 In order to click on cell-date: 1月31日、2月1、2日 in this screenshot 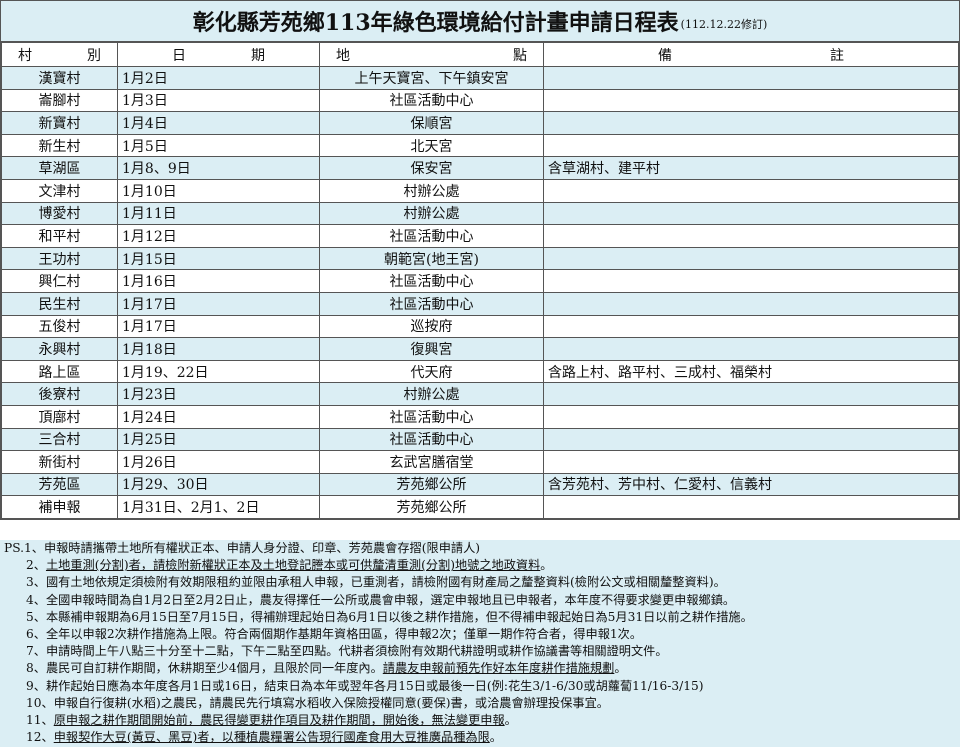, I will do `click(218, 507)`.